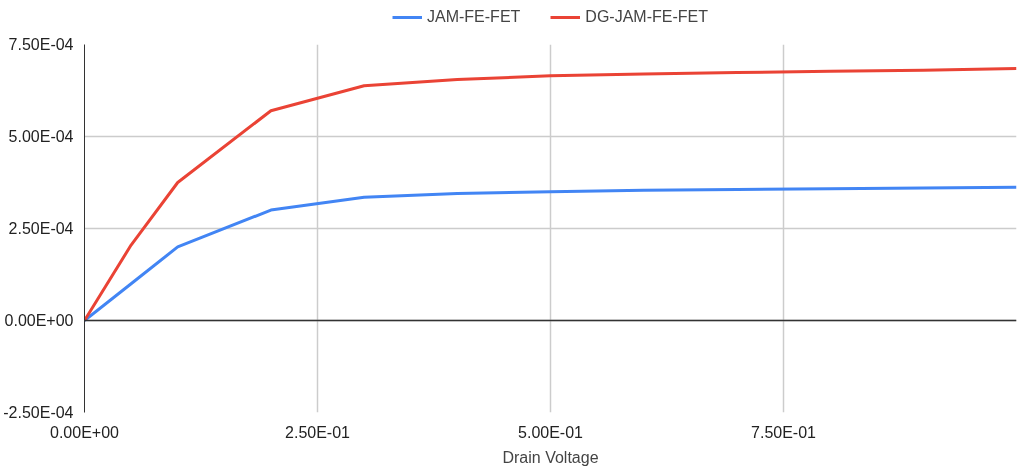 The width and height of the screenshot is (1026, 472). Describe the element at coordinates (646, 17) in the screenshot. I see `legend-label: DG-JAM-FE-FET` at that location.